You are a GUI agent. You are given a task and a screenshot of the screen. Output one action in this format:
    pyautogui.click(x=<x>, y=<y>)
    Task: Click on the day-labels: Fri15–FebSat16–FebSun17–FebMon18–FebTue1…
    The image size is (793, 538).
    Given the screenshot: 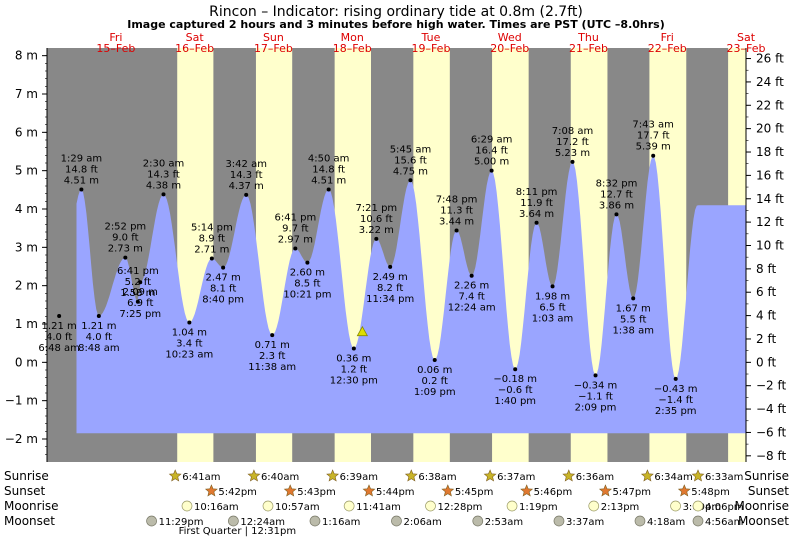 What is the action you would take?
    pyautogui.click(x=430, y=43)
    